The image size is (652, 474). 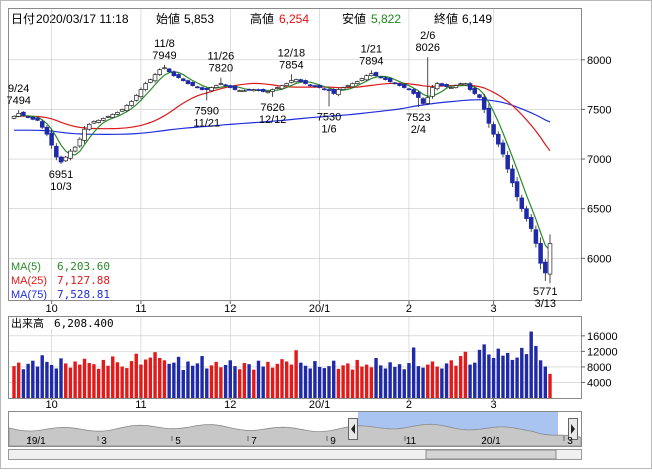 What do you see at coordinates (83, 266) in the screenshot?
I see `ma5-legend-value: 6,203.60` at bounding box center [83, 266].